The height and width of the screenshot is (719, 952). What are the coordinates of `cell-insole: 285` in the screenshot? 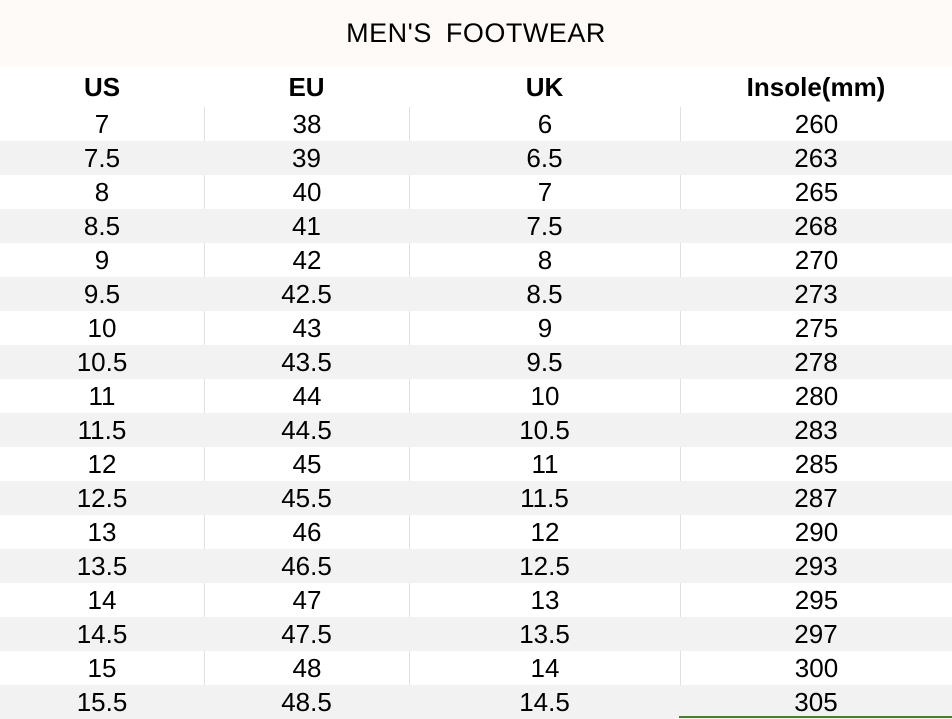 It's located at (816, 464).